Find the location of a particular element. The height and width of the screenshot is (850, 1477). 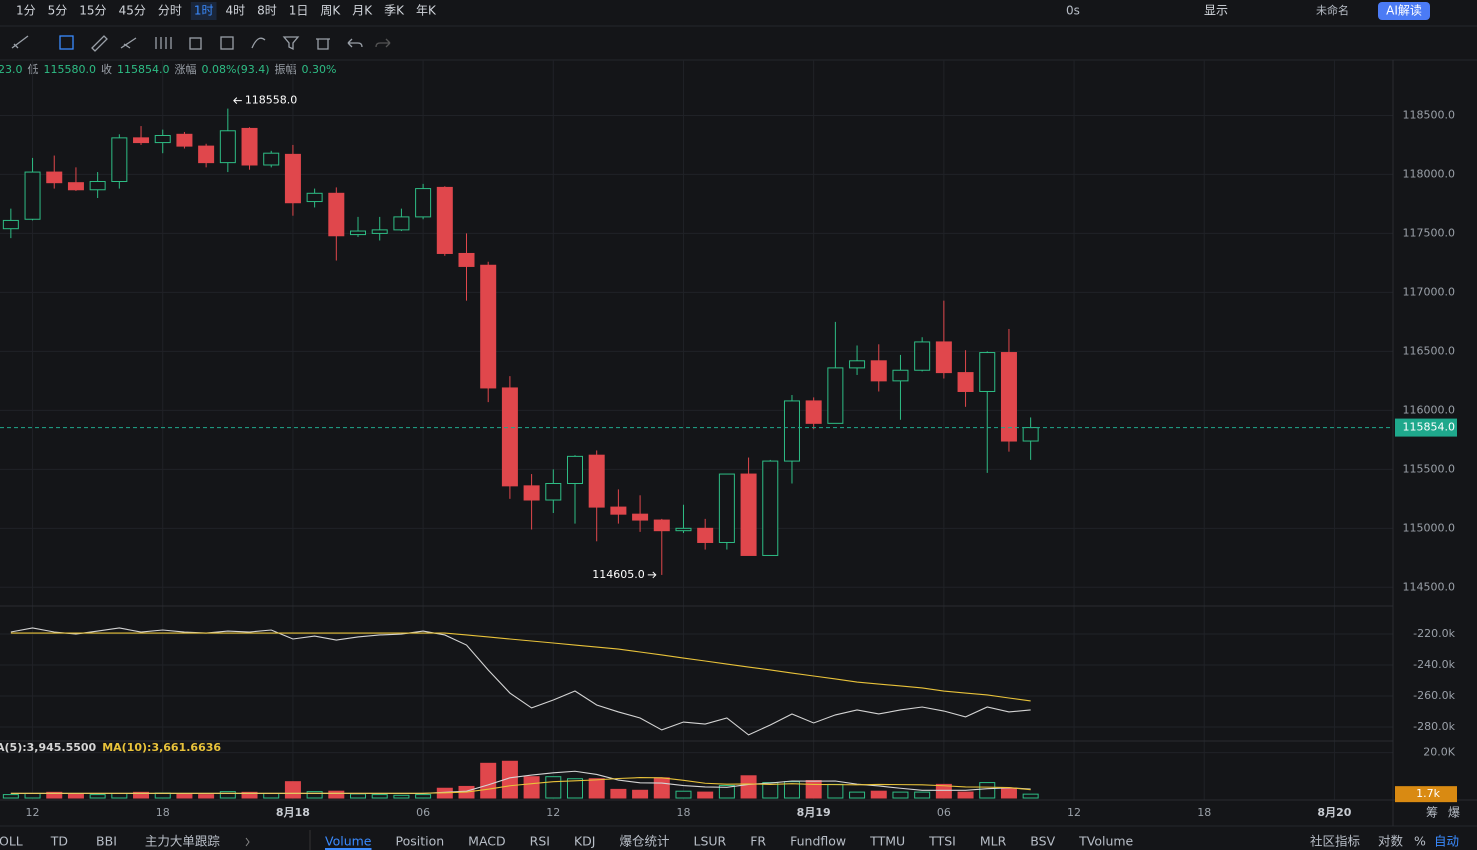

interval-button: 1日 is located at coordinates (299, 11).